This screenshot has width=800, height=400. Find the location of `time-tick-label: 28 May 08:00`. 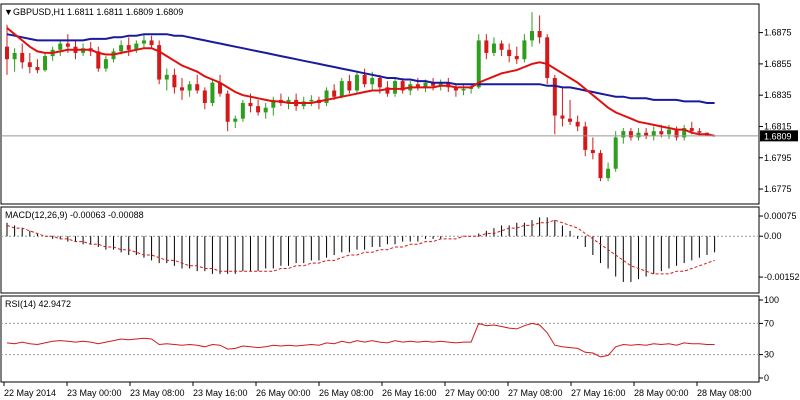

time-tick-label: 28 May 08:00 is located at coordinates (724, 393).